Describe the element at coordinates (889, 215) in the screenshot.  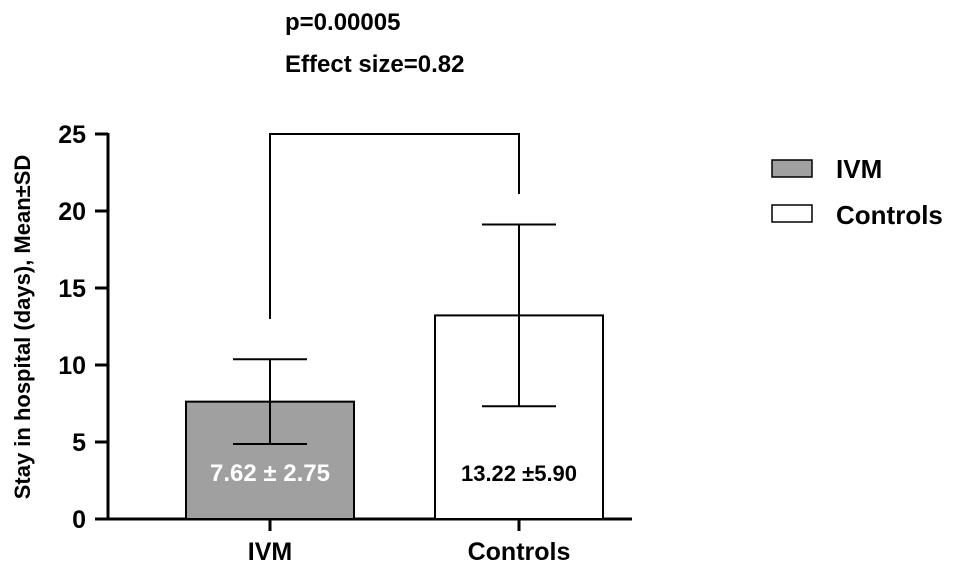
I see `legend-label-controls: Controls` at that location.